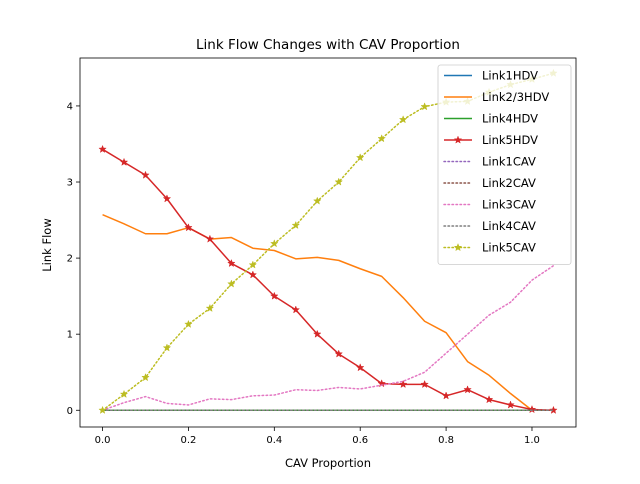 The image size is (640, 484). What do you see at coordinates (458, 139) in the screenshot?
I see `legend-marker-link5hdv` at bounding box center [458, 139].